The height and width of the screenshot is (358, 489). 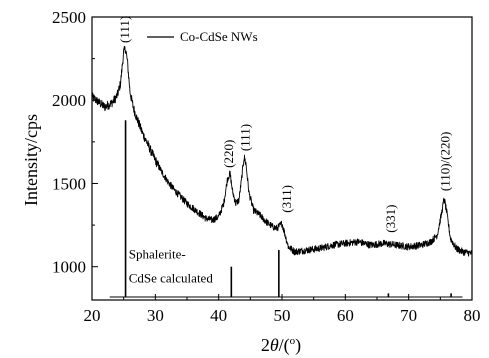 I want to click on x-axis-title: 2θ/(o), so click(x=281, y=345).